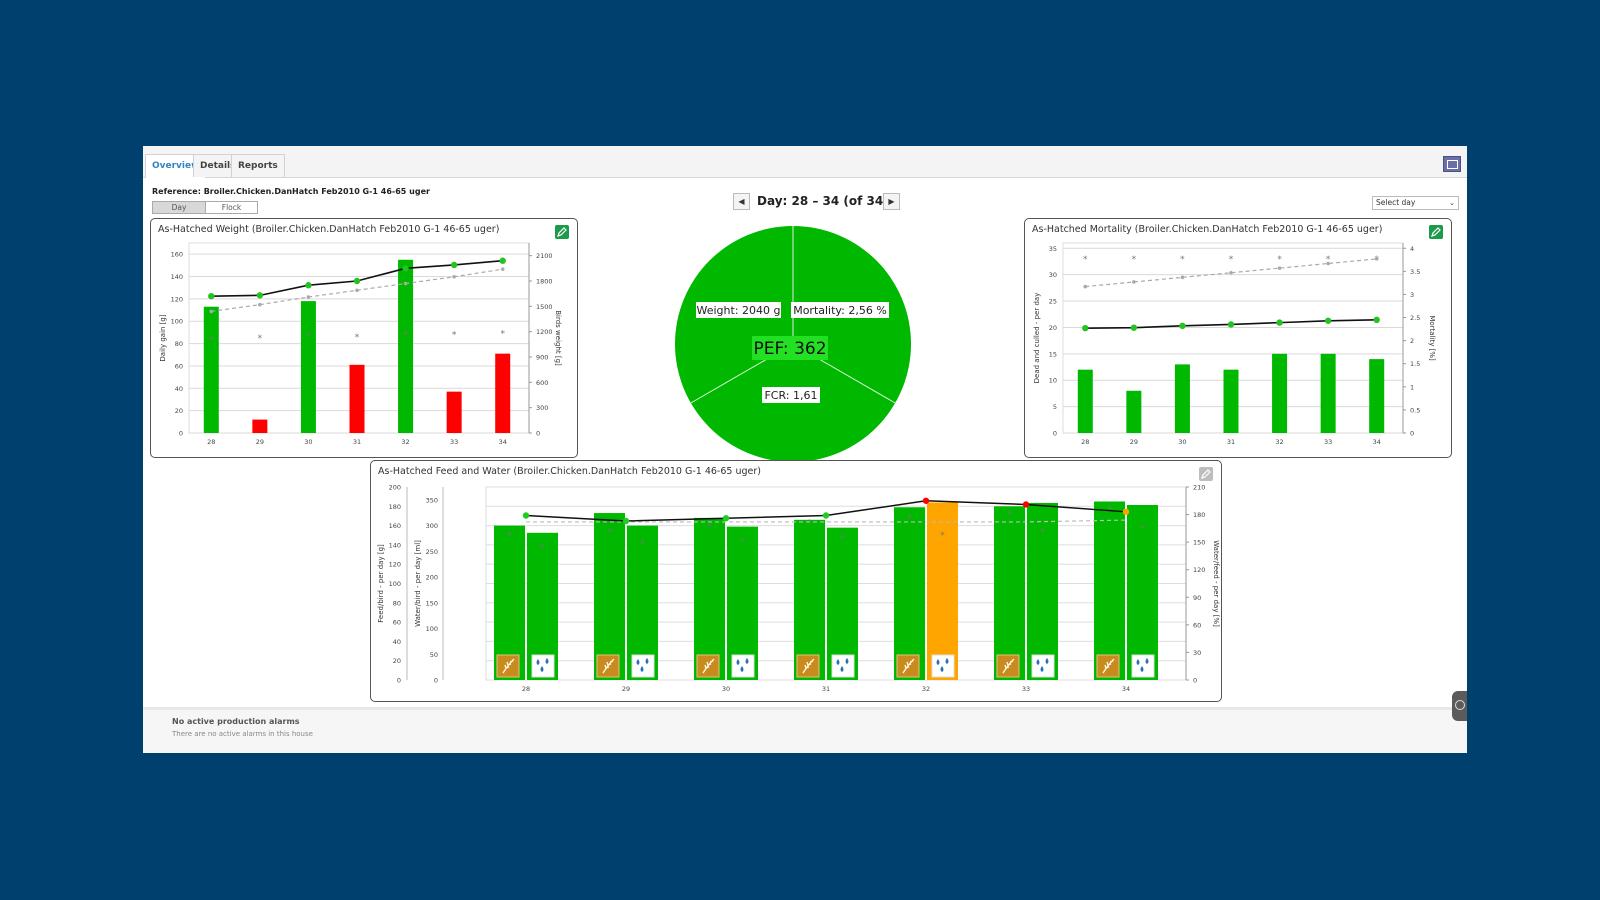  Describe the element at coordinates (1199, 515) in the screenshot. I see `y2-tick-label: 180` at that location.